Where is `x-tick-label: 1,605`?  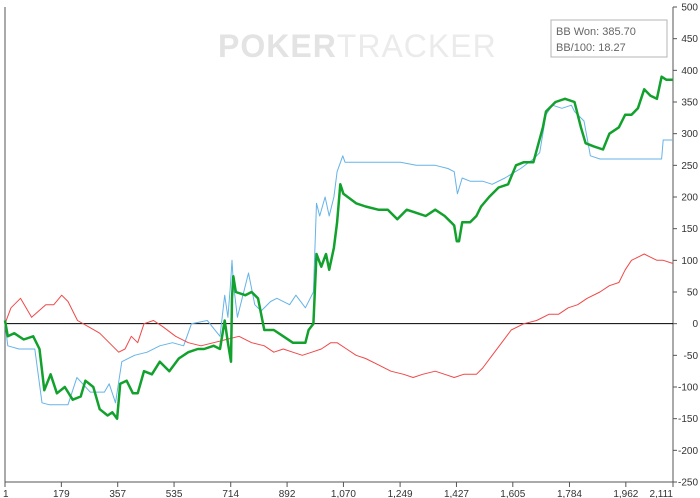 x-tick-label: 1,605 is located at coordinates (512, 493).